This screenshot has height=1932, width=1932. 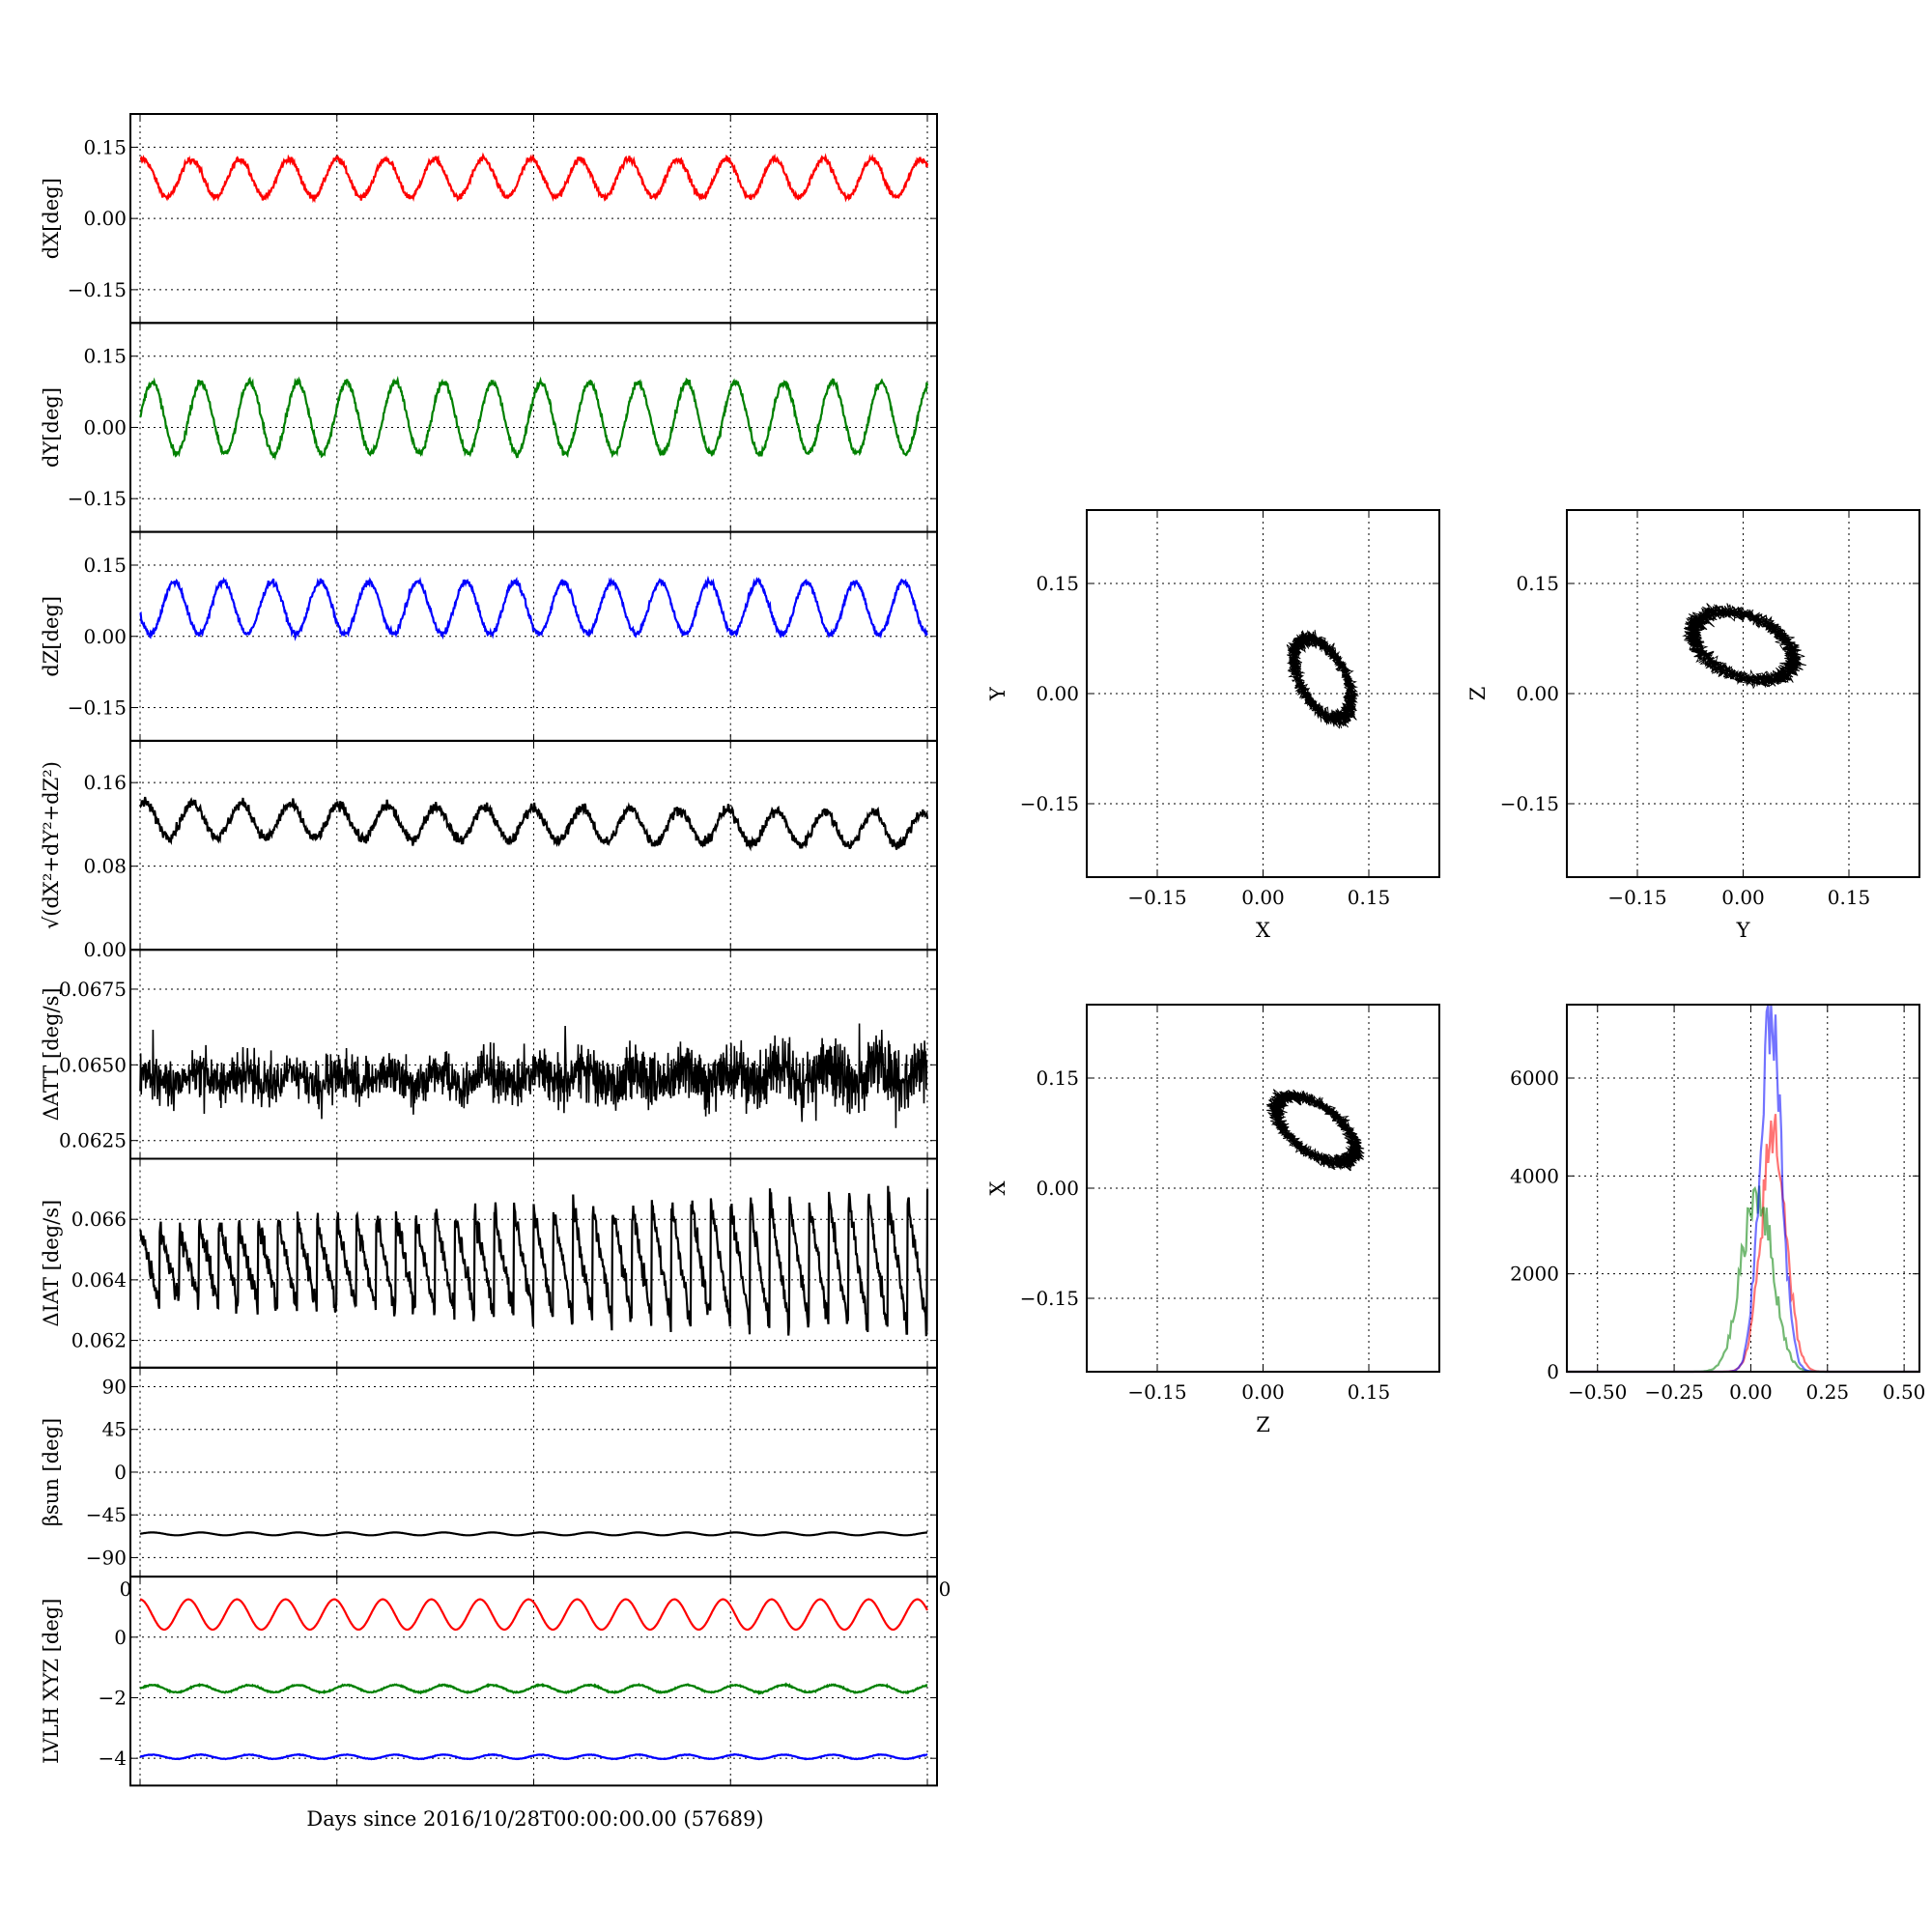 I want to click on panel-dx-ytick-label: 0.15, so click(x=105, y=146).